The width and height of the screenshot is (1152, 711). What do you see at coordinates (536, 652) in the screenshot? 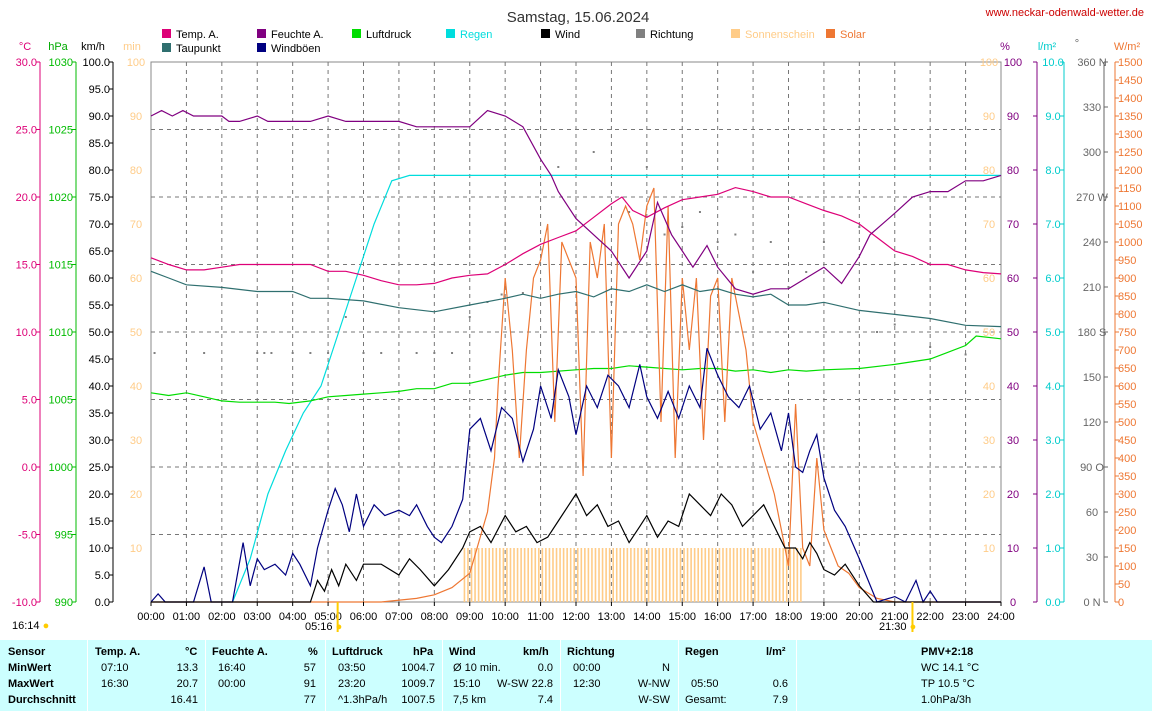
I see `header-wind-unit: km/h` at bounding box center [536, 652].